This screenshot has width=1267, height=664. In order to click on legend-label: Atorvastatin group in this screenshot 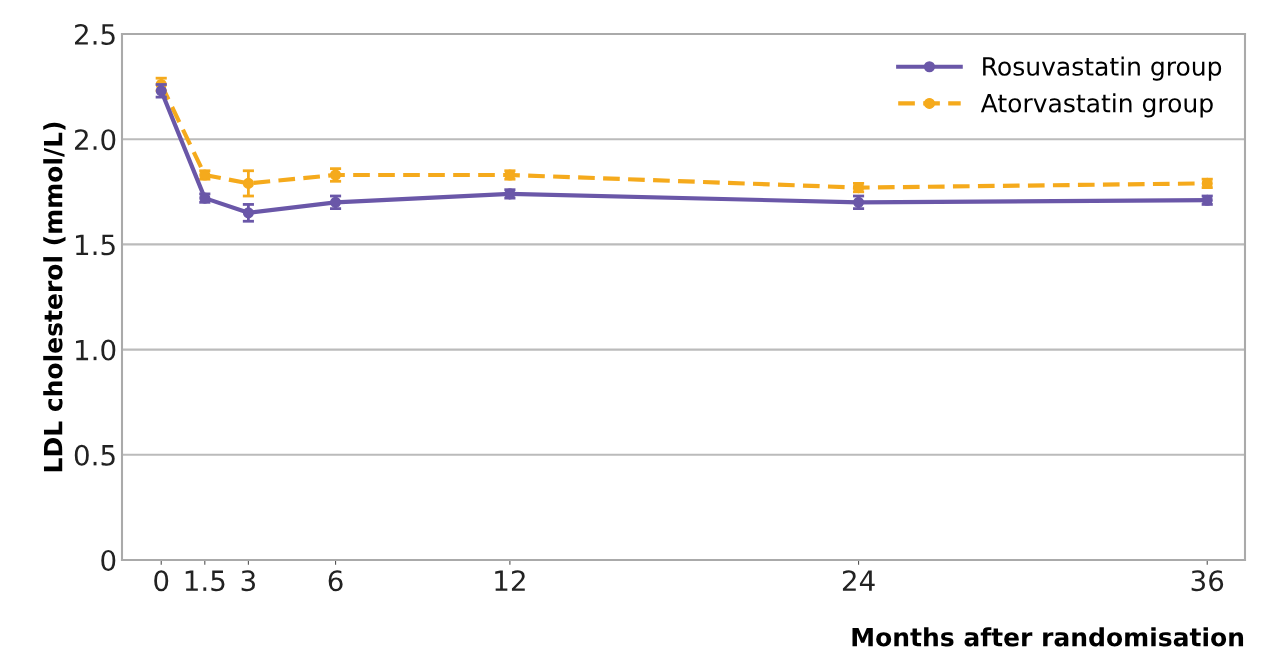, I will do `click(1096, 105)`.